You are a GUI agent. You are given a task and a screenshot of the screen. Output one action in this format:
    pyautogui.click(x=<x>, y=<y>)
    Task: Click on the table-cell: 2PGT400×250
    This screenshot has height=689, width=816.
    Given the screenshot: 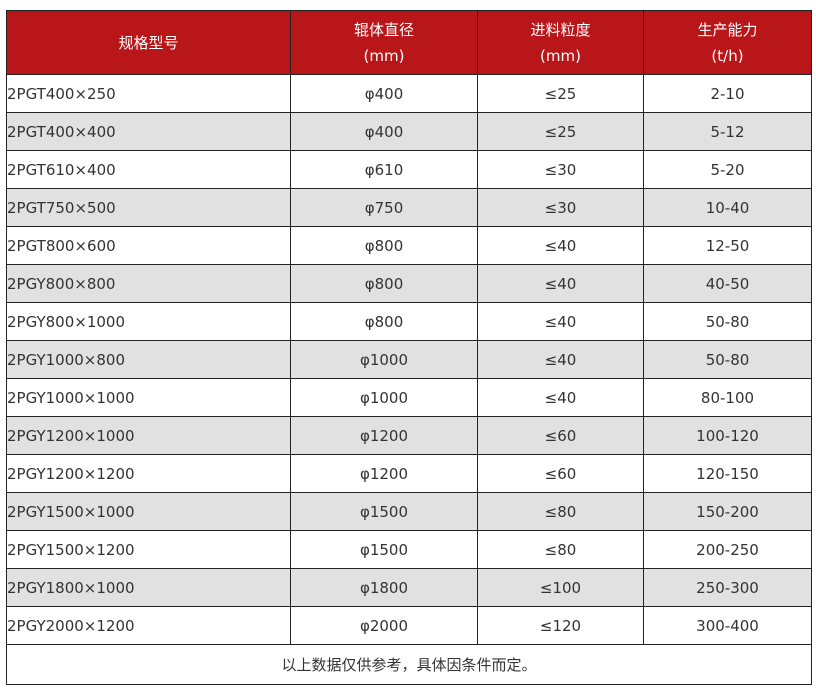 What is the action you would take?
    pyautogui.click(x=148, y=93)
    